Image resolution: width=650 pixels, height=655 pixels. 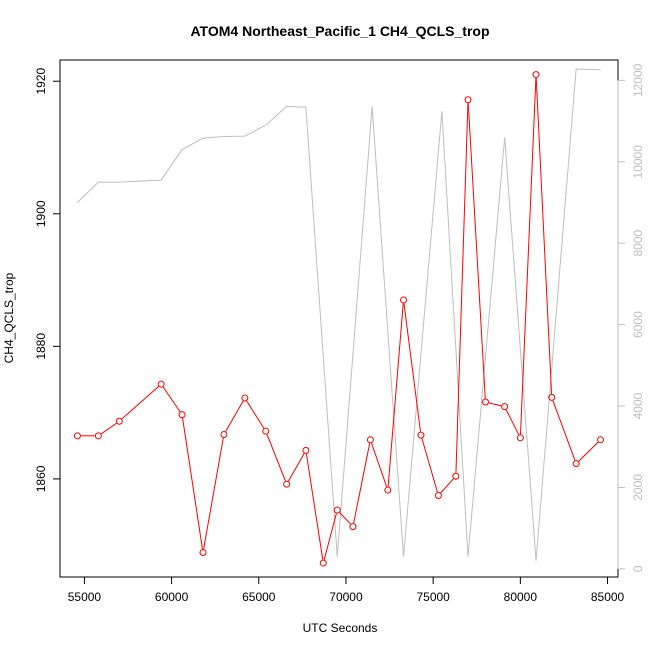 What do you see at coordinates (41, 81) in the screenshot?
I see `y-tick-label: 1920` at bounding box center [41, 81].